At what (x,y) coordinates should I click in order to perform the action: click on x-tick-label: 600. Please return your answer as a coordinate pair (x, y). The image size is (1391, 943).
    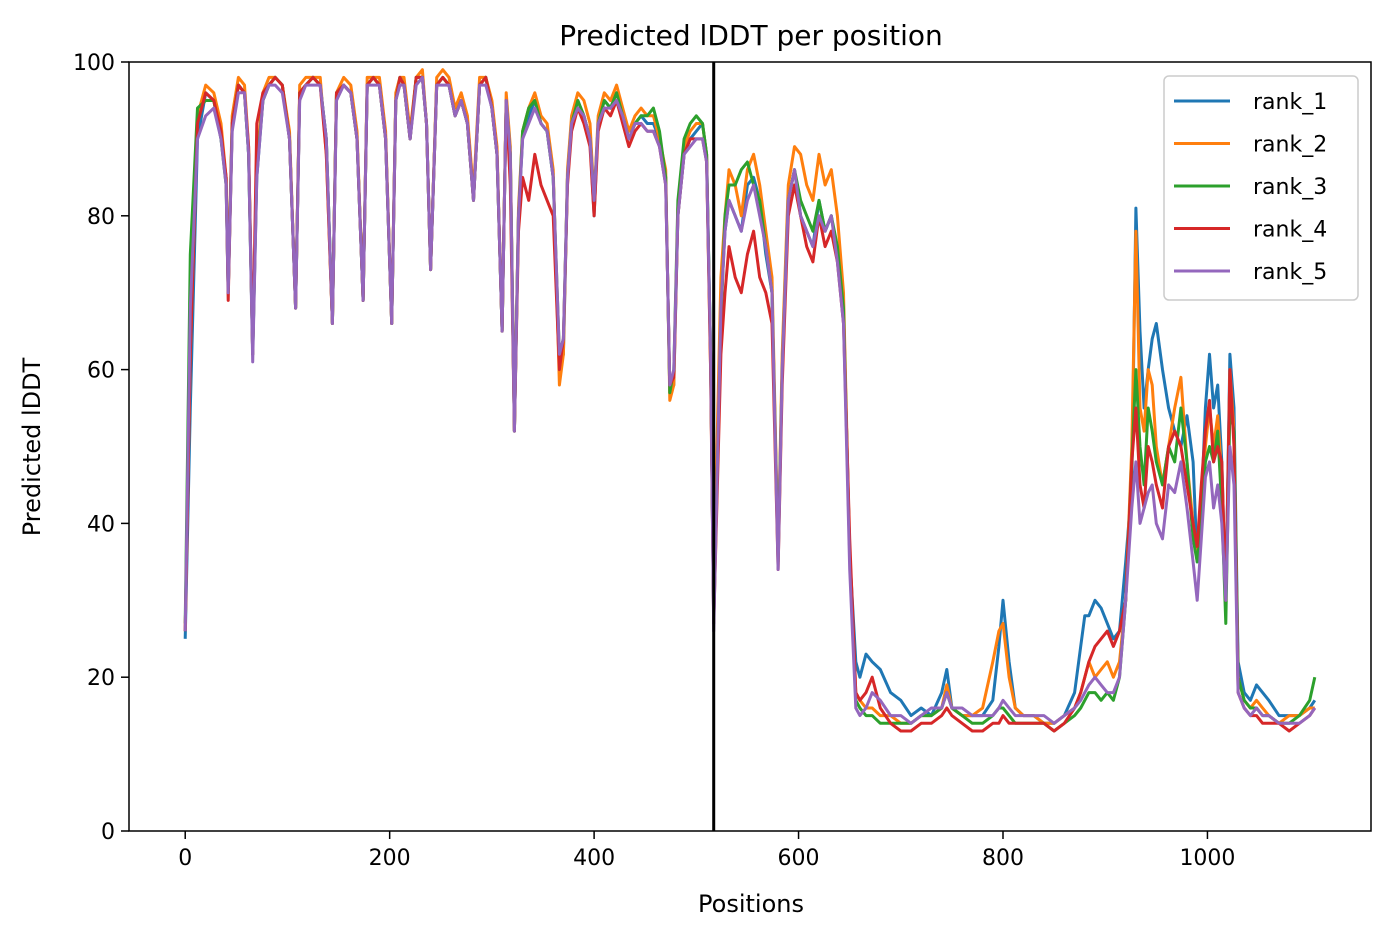
    Looking at the image, I should click on (799, 858).